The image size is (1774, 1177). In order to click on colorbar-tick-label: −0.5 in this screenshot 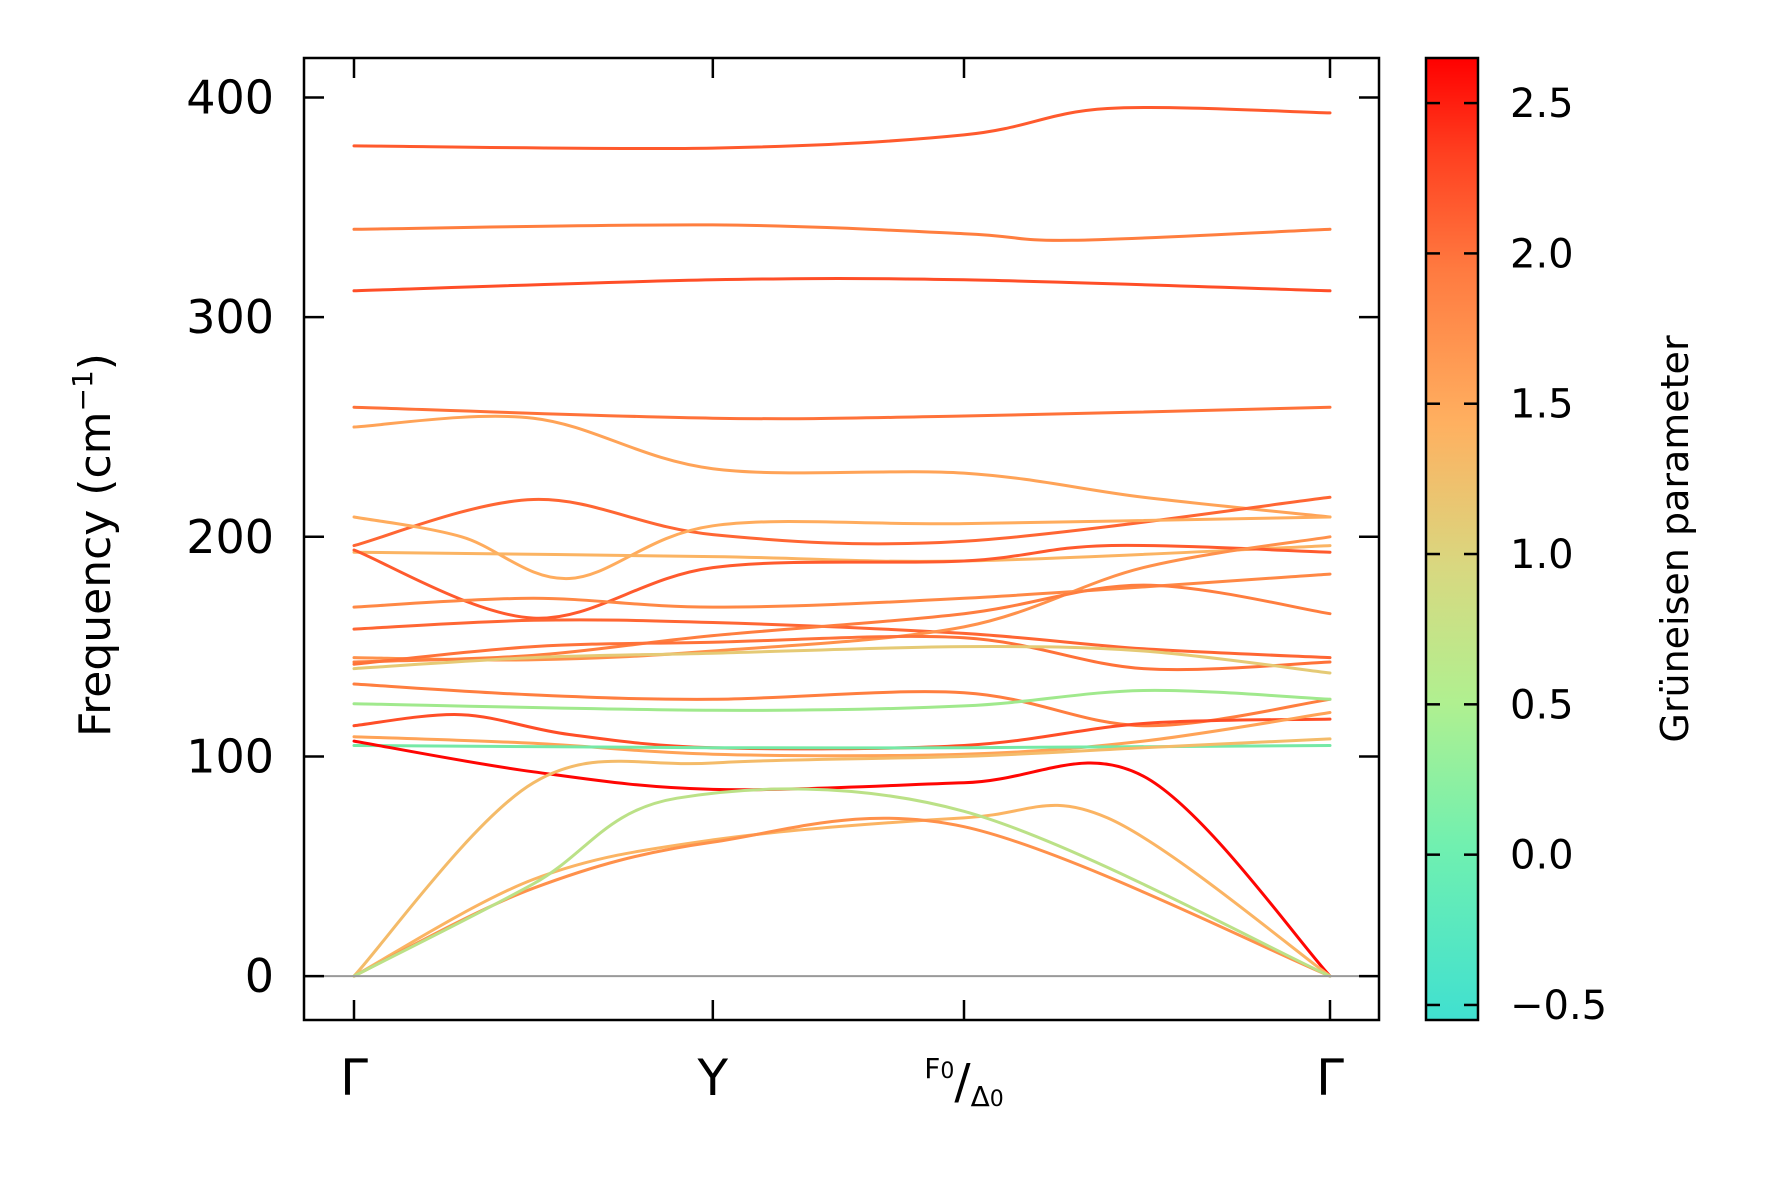, I will do `click(1558, 1006)`.